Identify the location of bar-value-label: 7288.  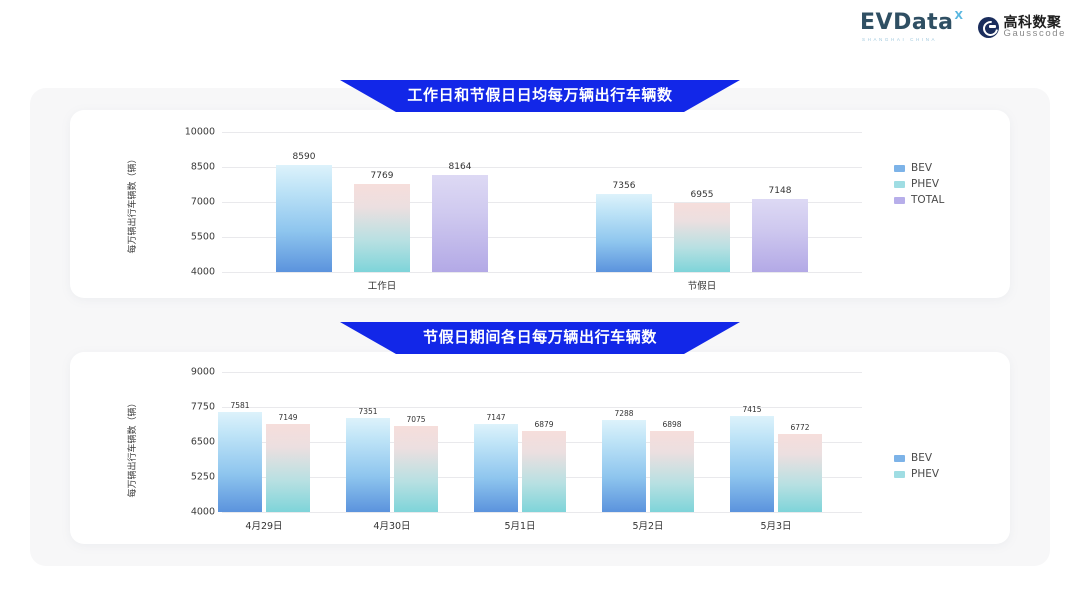
(624, 413).